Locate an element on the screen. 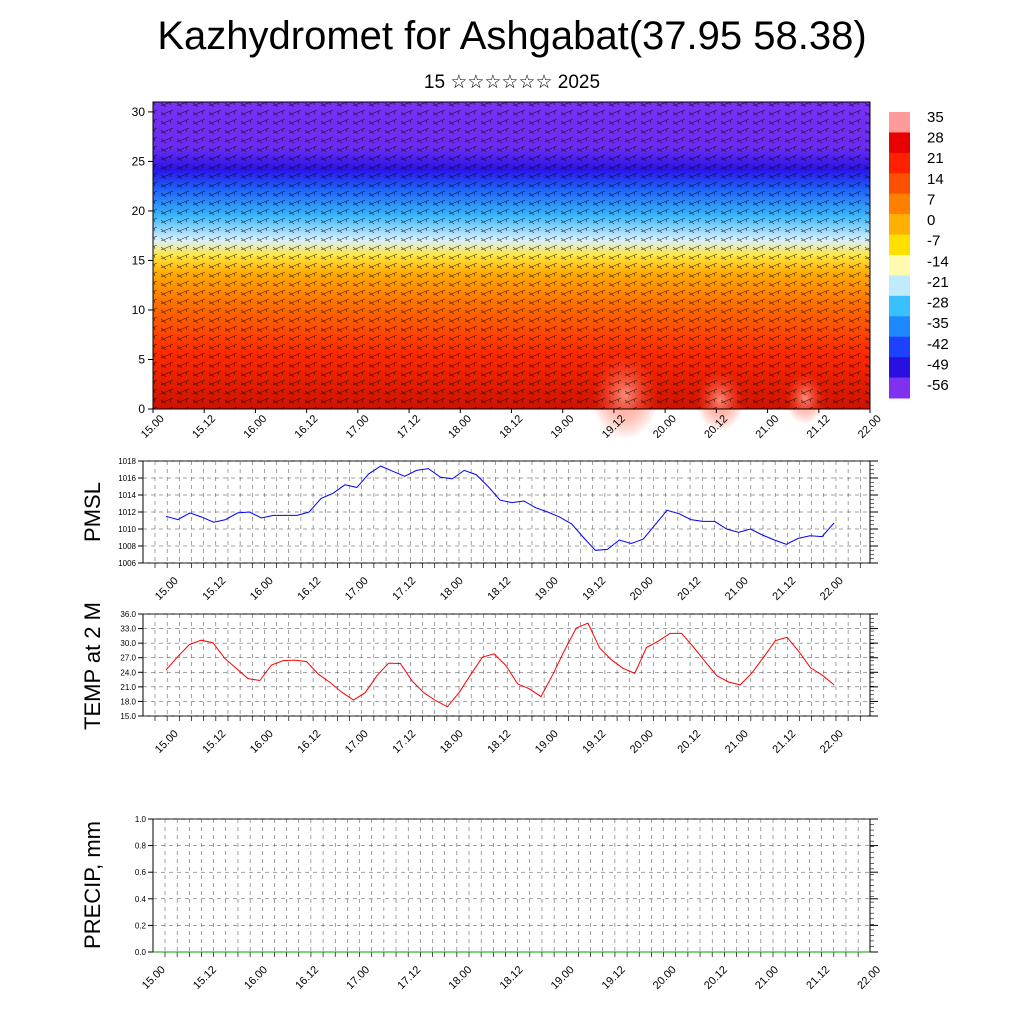 This screenshot has height=1024, width=1024. colorbar-label: 35 is located at coordinates (935, 117).